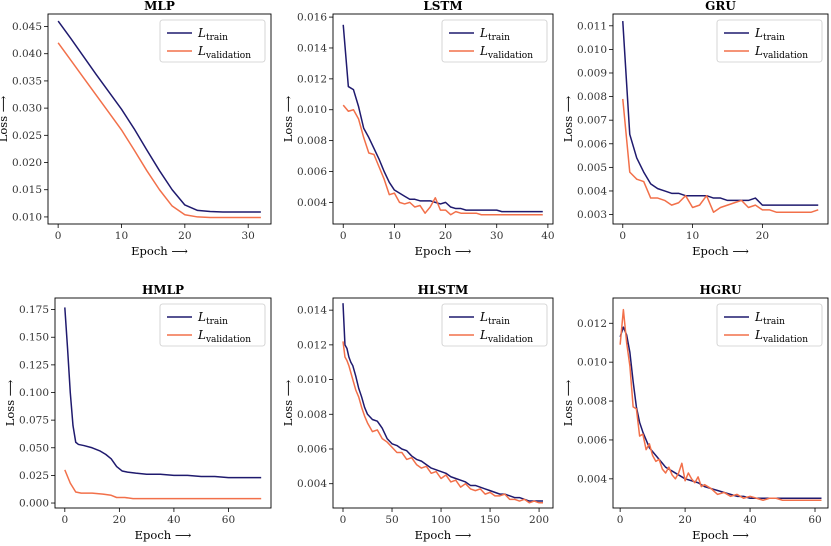  What do you see at coordinates (34, 393) in the screenshot?
I see `y-tick-label: 0.100` at bounding box center [34, 393].